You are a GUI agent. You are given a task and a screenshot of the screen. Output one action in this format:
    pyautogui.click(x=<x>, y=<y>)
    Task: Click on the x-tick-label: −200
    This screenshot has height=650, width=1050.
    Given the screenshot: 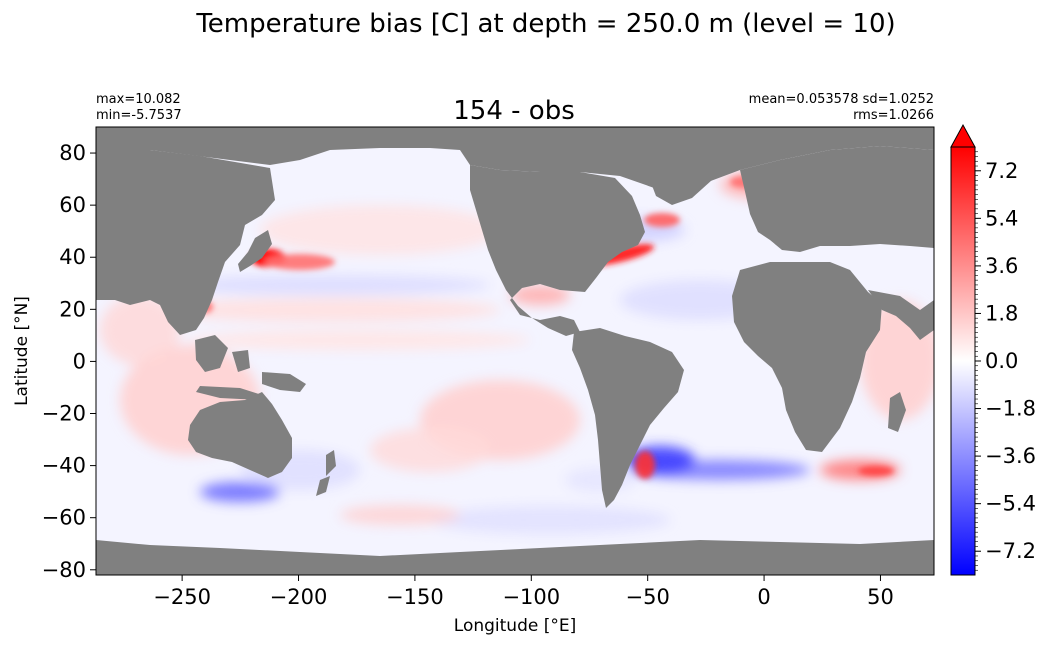 What is the action you would take?
    pyautogui.click(x=299, y=597)
    